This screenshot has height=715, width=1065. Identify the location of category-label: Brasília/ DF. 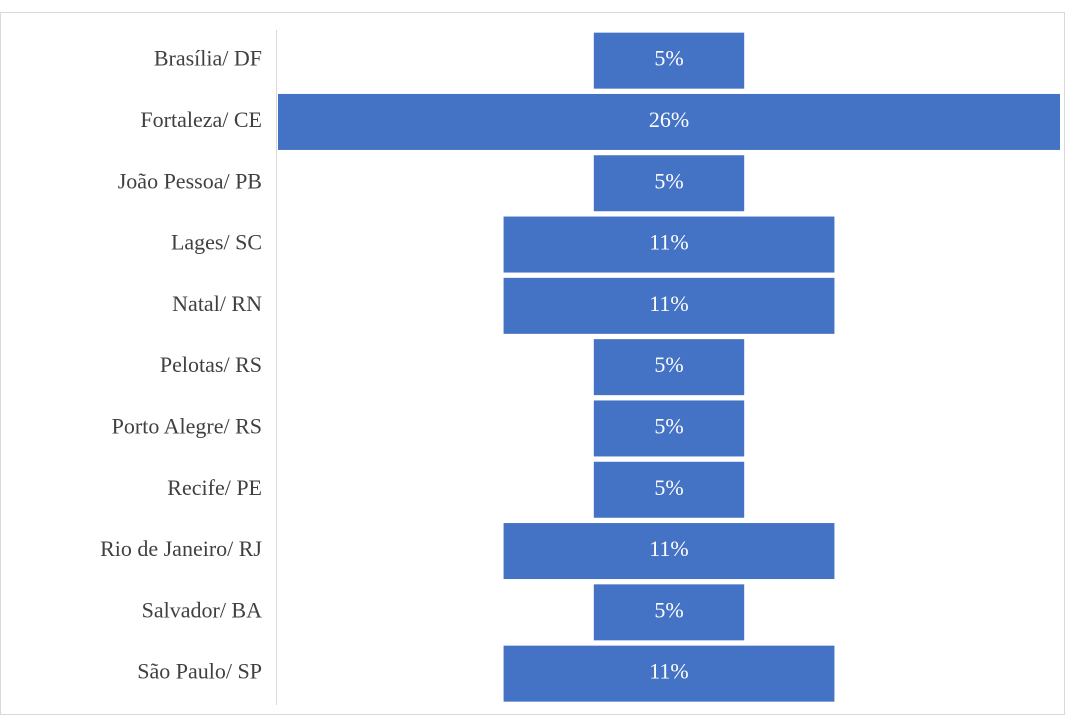
(208, 58).